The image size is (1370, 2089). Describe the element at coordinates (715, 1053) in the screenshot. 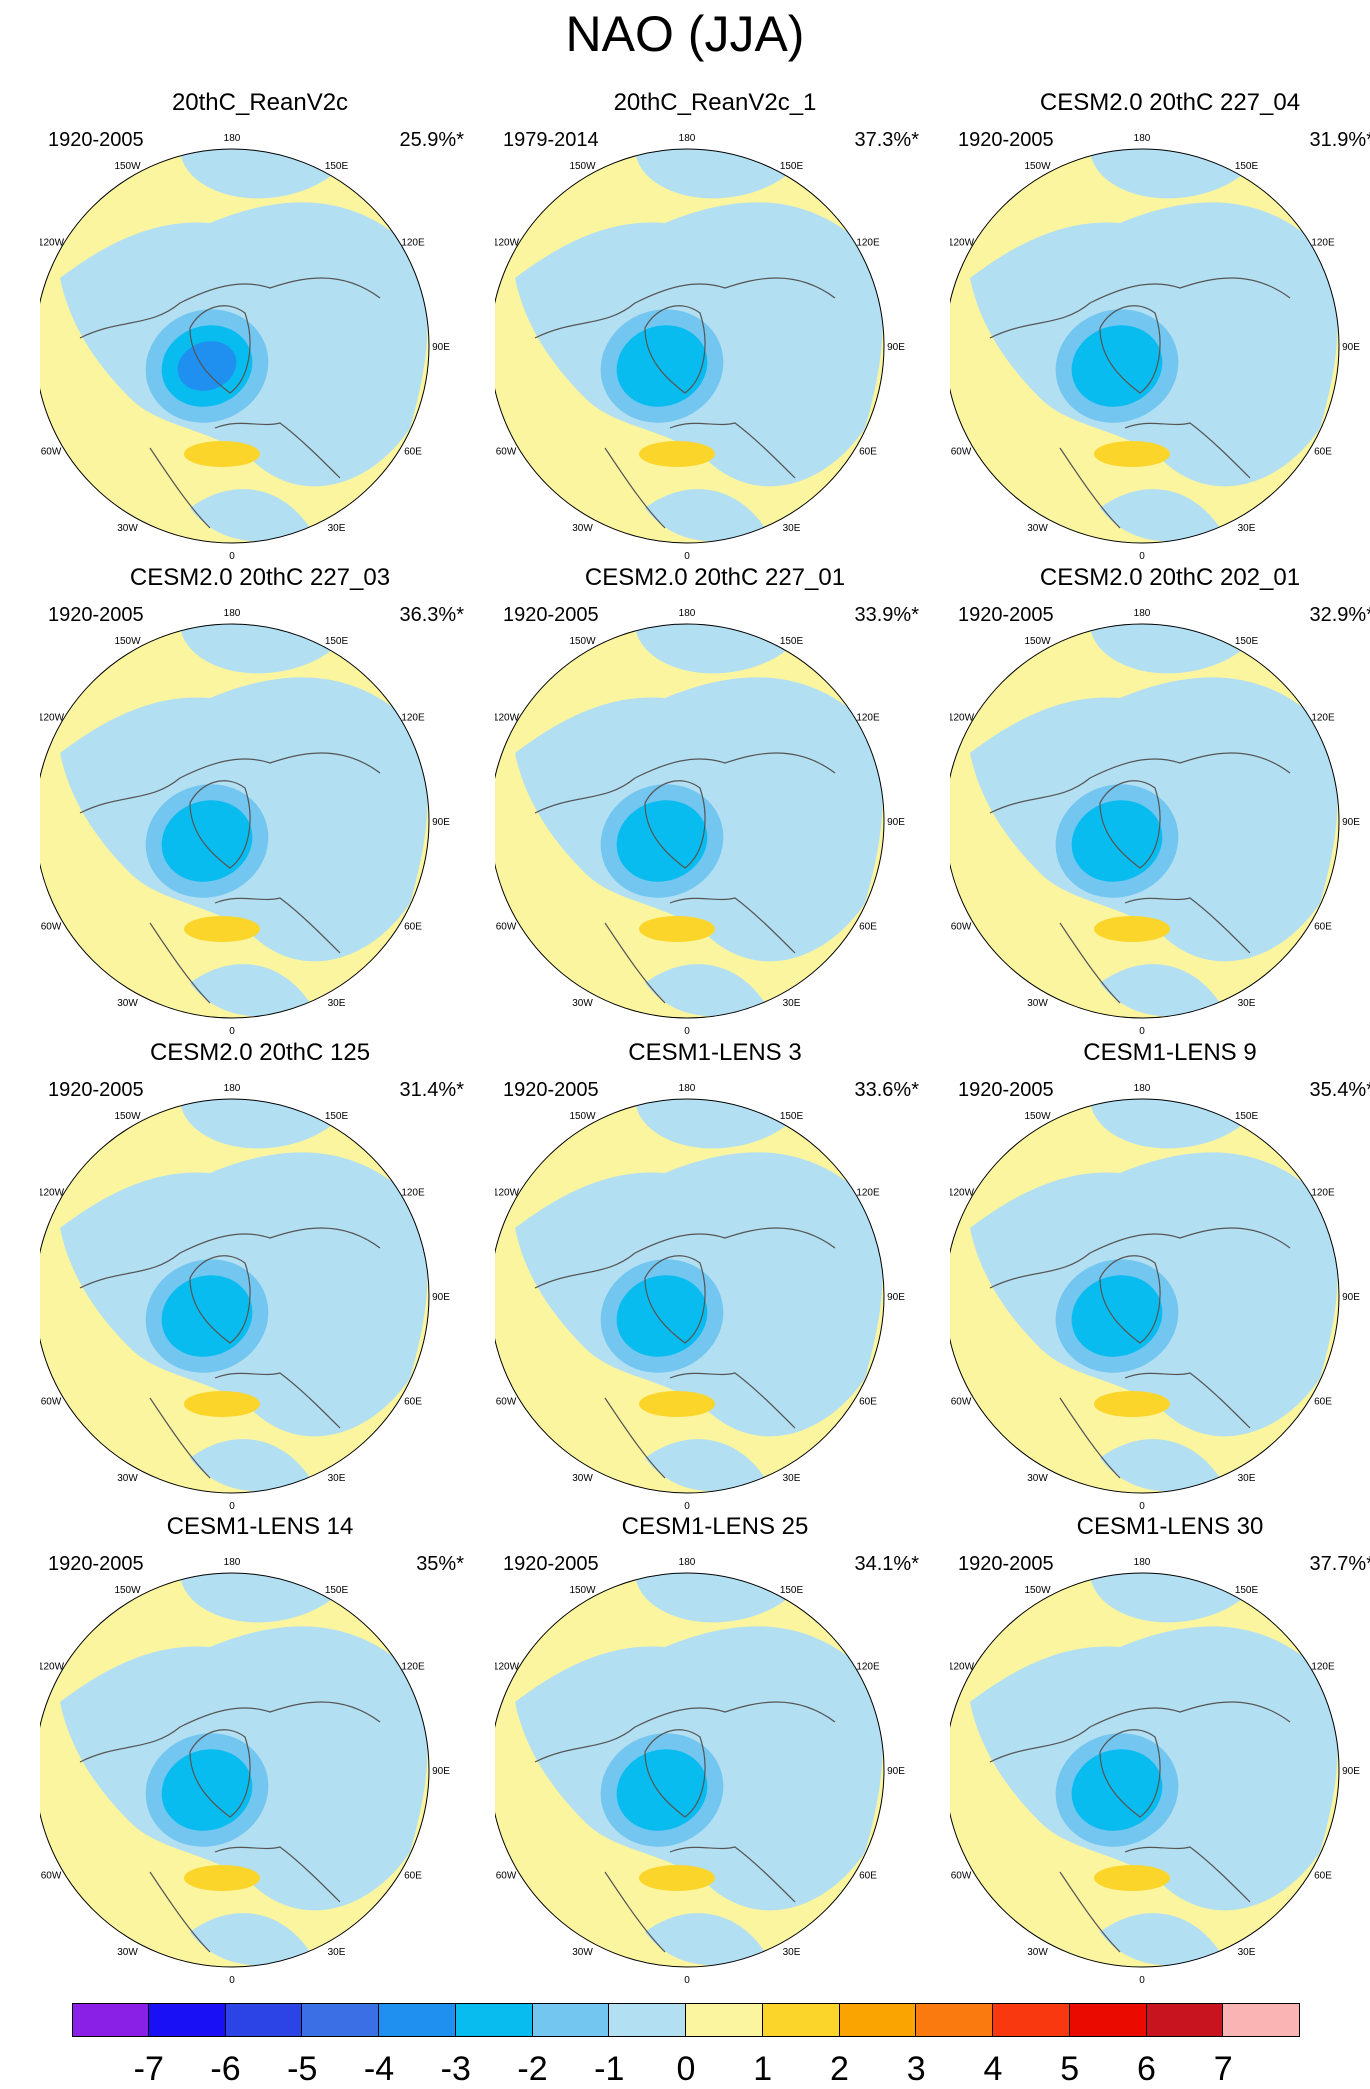

I see `panel-title: CESM1-LENS 3` at that location.